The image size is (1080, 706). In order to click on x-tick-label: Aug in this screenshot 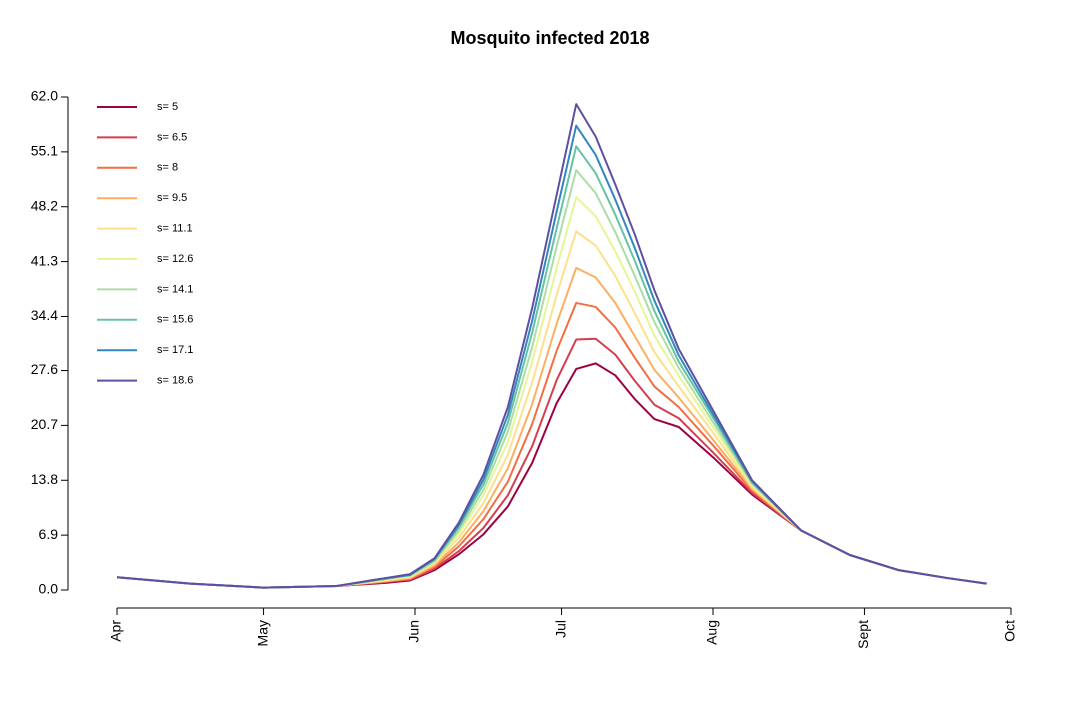, I will do `click(712, 632)`.